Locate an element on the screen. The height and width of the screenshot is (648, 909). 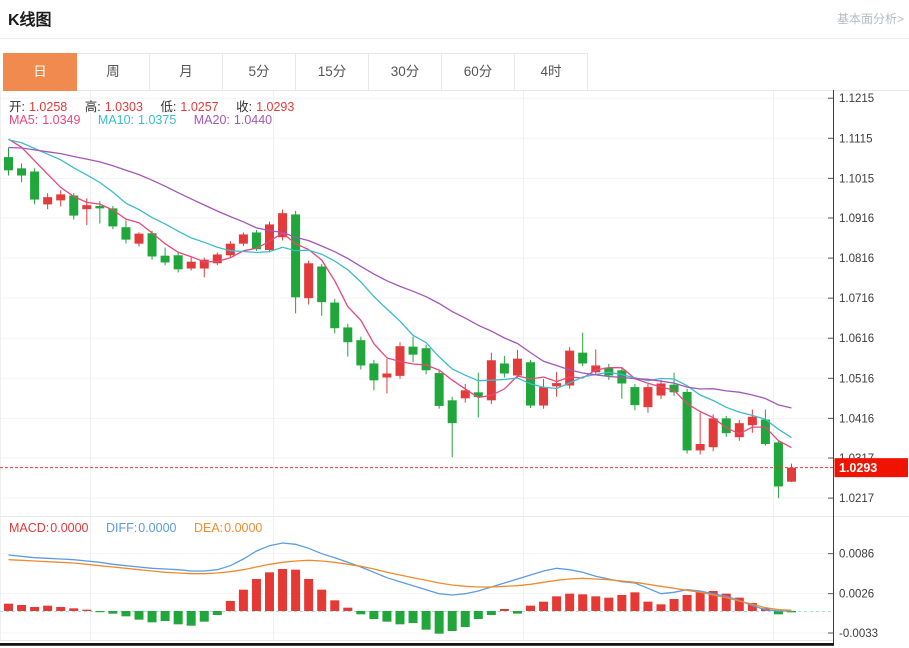
open-value: 1.0258 is located at coordinates (48, 107).